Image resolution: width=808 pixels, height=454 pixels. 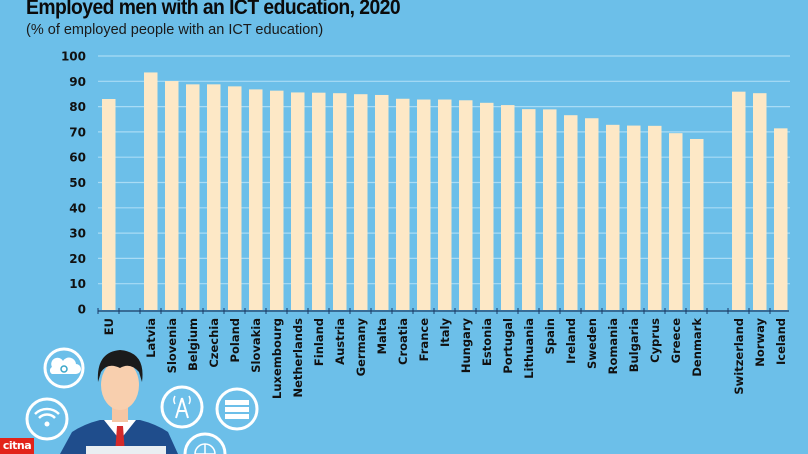 What do you see at coordinates (445, 205) in the screenshot?
I see `bar-italy` at bounding box center [445, 205].